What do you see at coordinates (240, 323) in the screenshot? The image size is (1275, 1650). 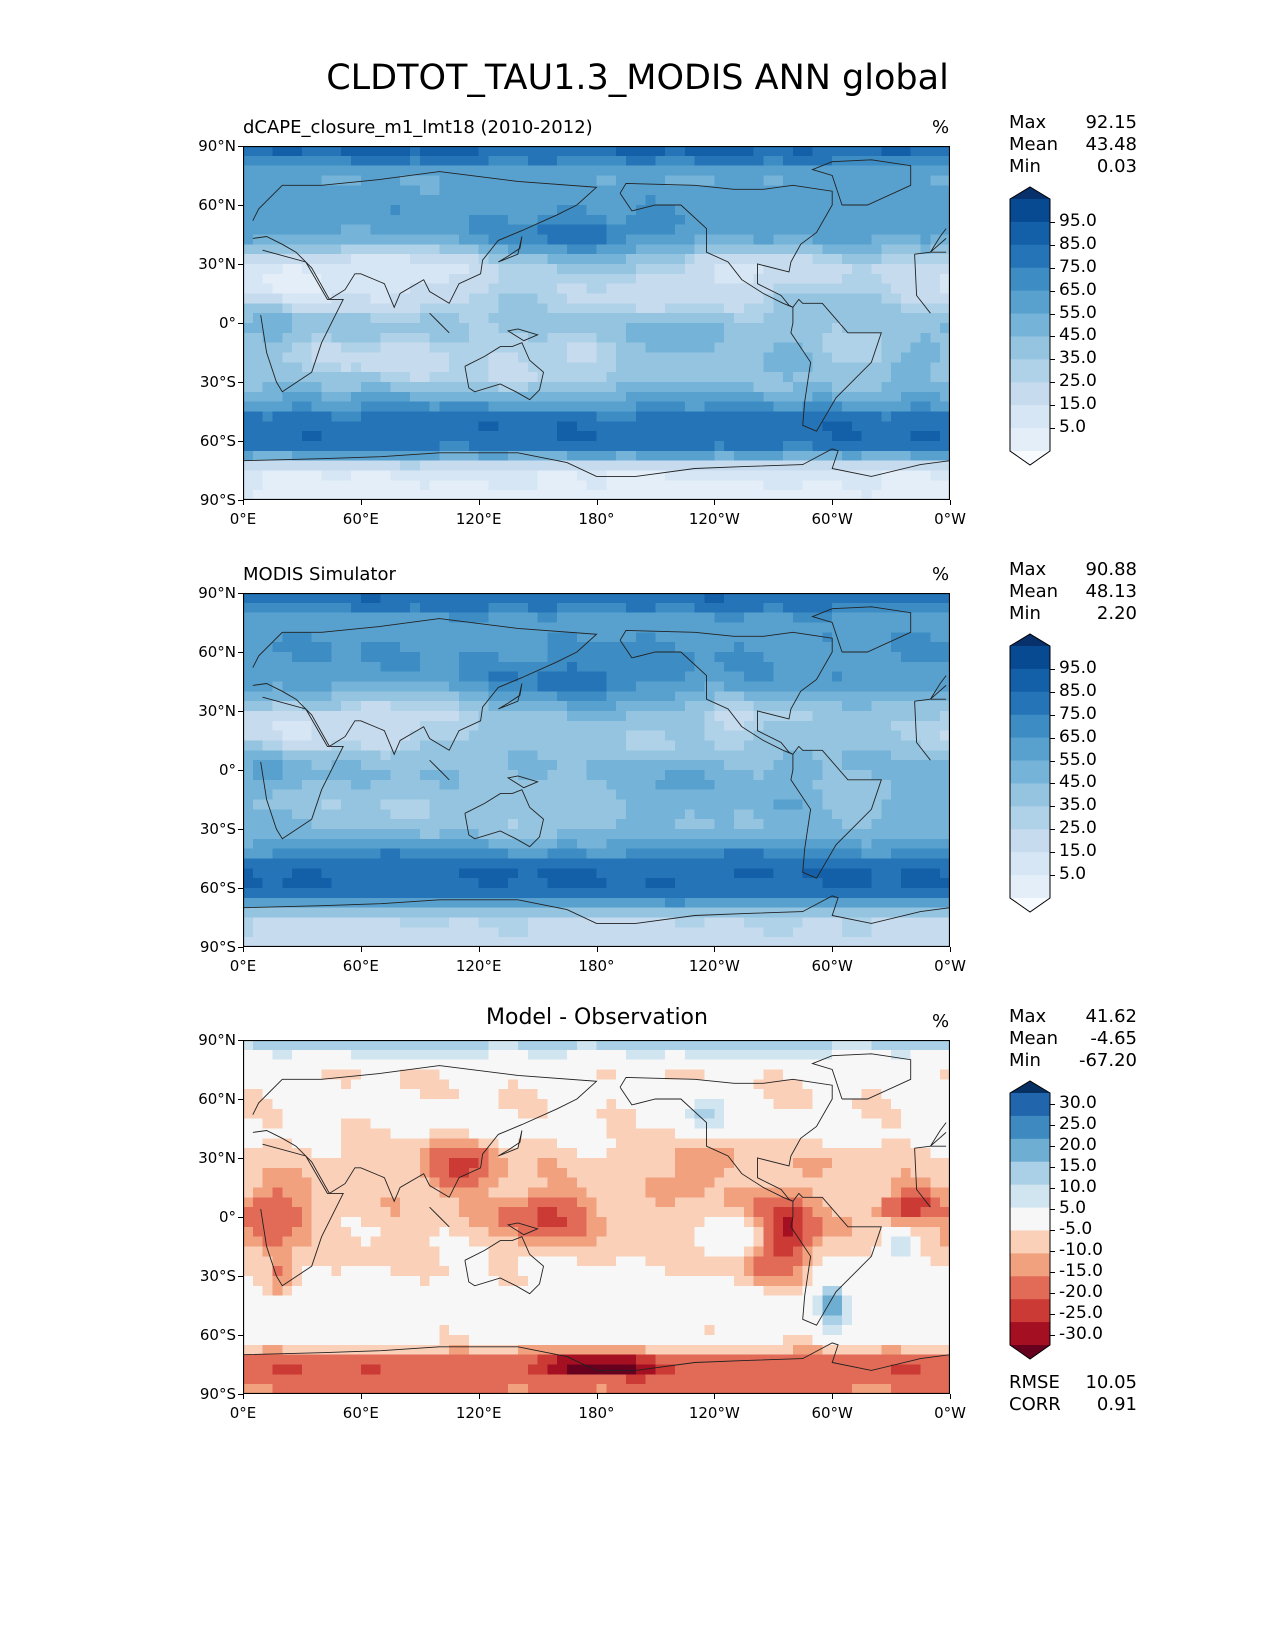 I see `y-tick-mark` at bounding box center [240, 323].